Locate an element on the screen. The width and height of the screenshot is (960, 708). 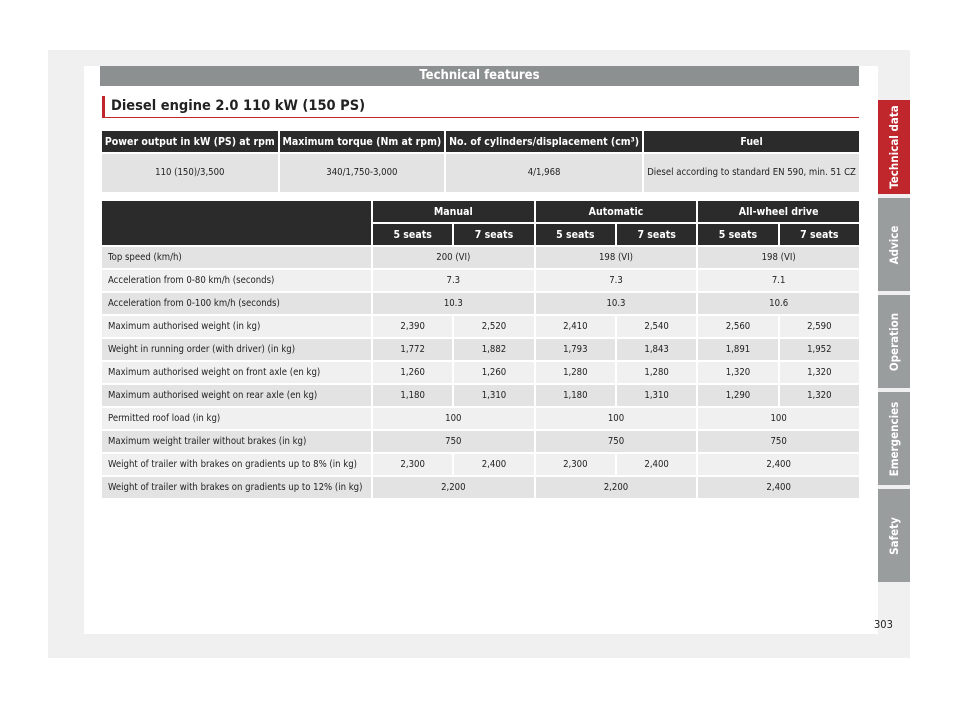
row-label: Top speed (km/h) is located at coordinates (236, 257).